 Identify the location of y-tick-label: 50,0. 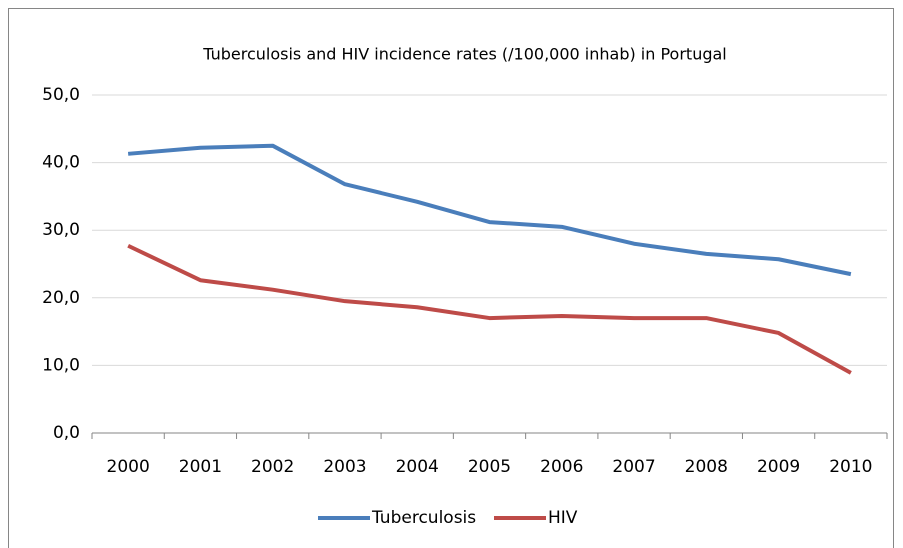
(61, 95).